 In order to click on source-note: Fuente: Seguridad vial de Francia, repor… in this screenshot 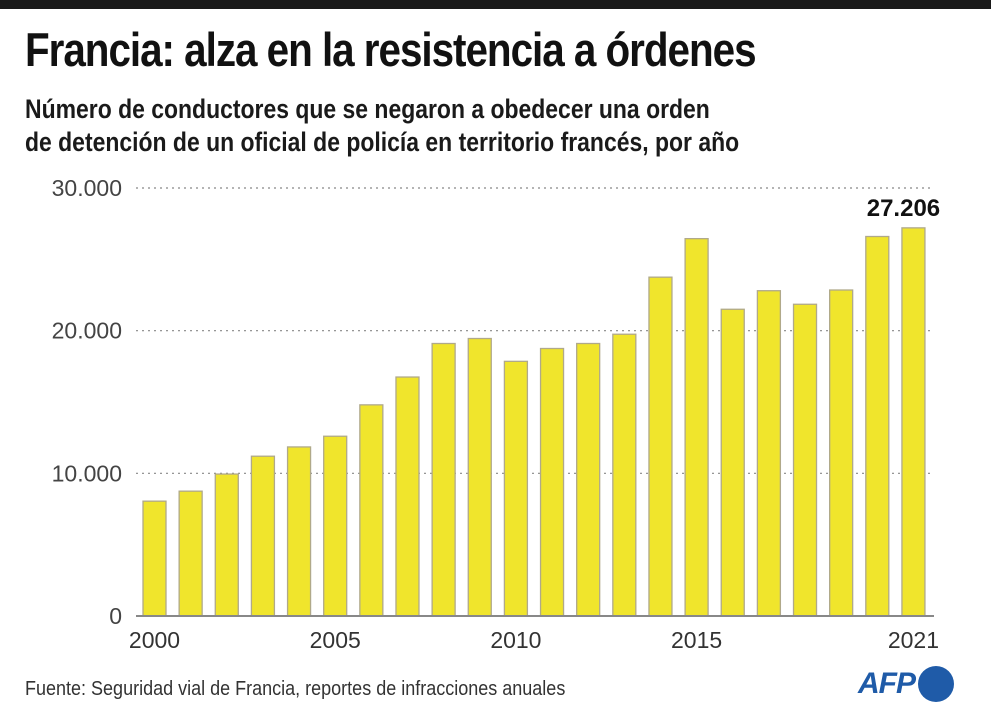, I will do `click(295, 689)`.